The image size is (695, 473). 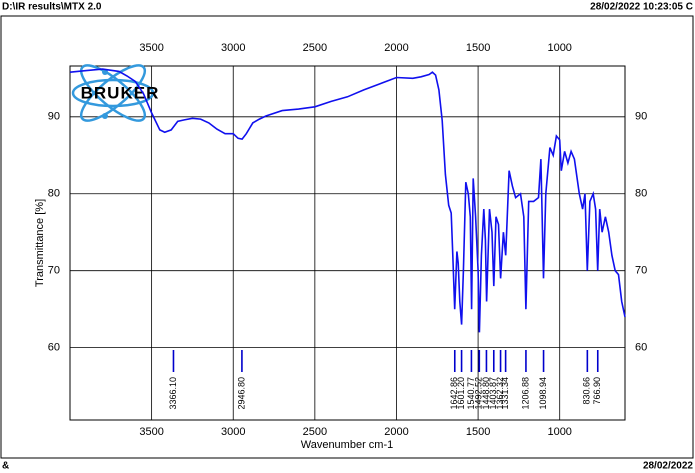 I want to click on timestamp: 28/02/2022 10:23:05 C, so click(x=641, y=7).